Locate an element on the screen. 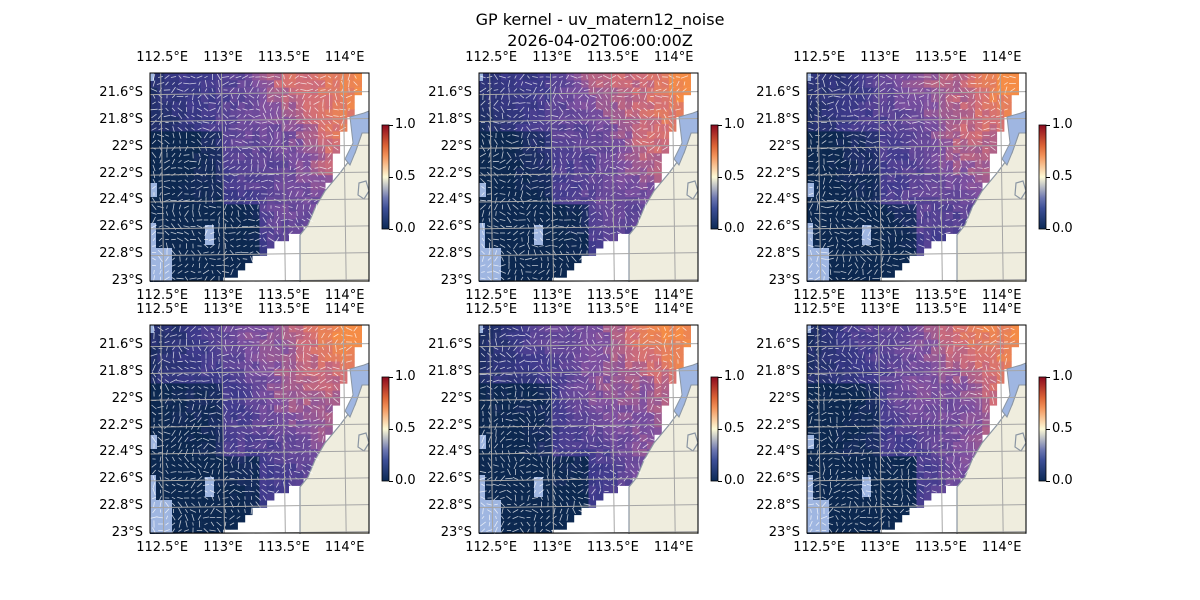 This screenshot has height=600, width=1200. x-tick-bottom-4-panel-5: 114°E is located at coordinates (673, 547).